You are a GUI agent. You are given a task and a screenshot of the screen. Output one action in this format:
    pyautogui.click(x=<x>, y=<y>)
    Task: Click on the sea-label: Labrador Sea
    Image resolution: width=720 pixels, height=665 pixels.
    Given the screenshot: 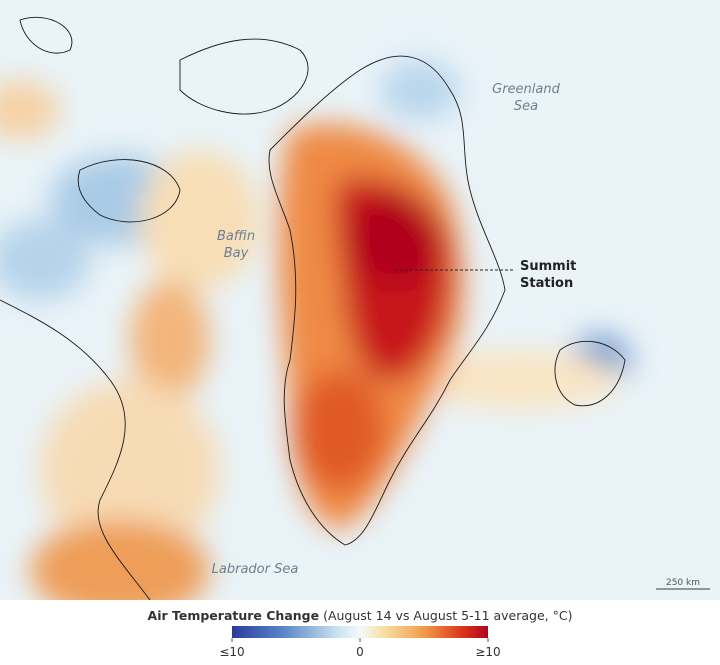 What is the action you would take?
    pyautogui.click(x=255, y=569)
    